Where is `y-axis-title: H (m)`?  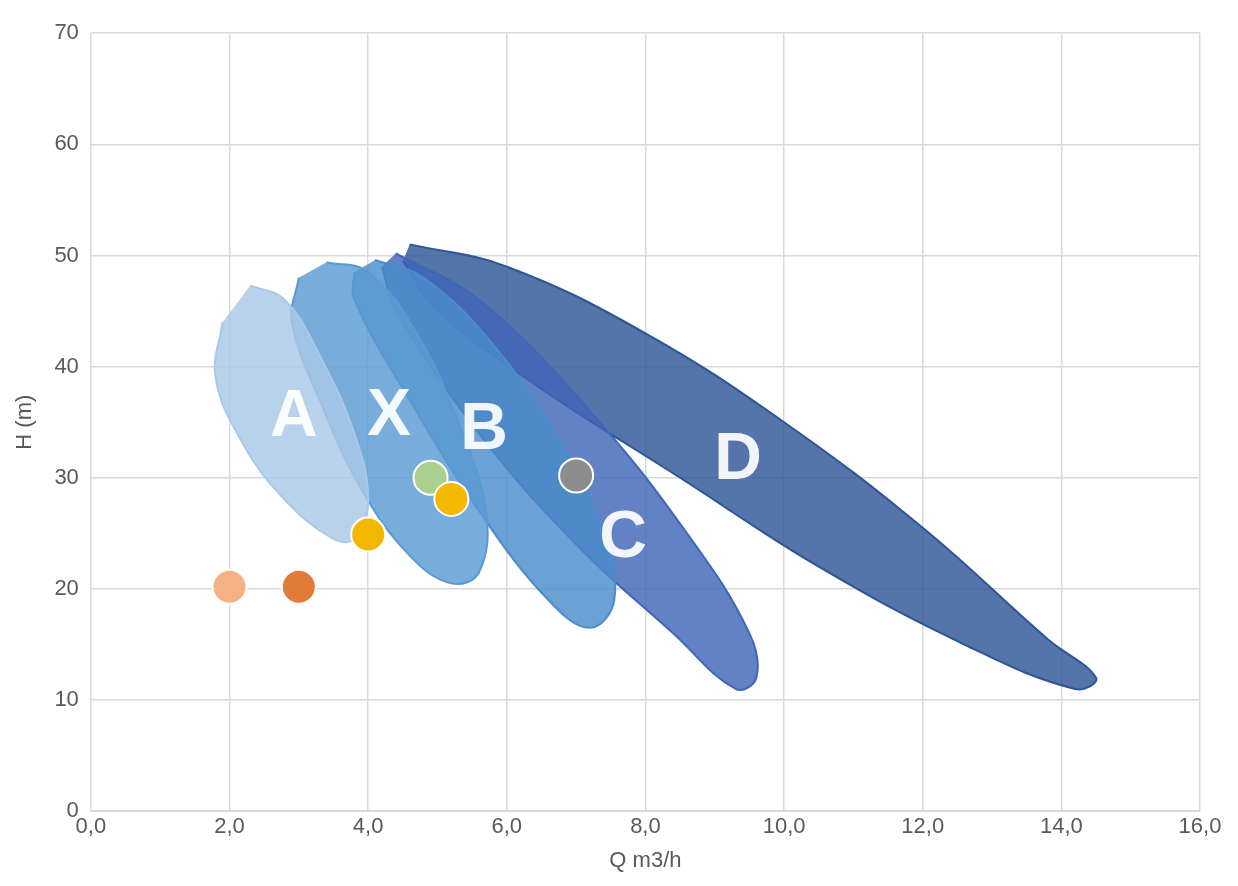
y-axis-title: H (m) is located at coordinates (24, 422).